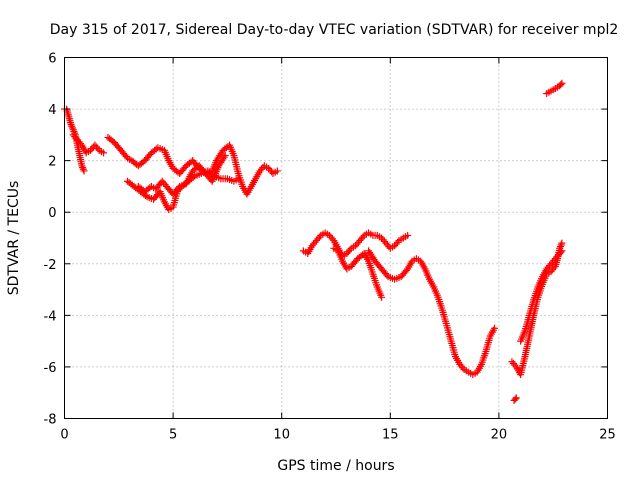  What do you see at coordinates (50, 265) in the screenshot?
I see `y-tick-label: -2` at bounding box center [50, 265].